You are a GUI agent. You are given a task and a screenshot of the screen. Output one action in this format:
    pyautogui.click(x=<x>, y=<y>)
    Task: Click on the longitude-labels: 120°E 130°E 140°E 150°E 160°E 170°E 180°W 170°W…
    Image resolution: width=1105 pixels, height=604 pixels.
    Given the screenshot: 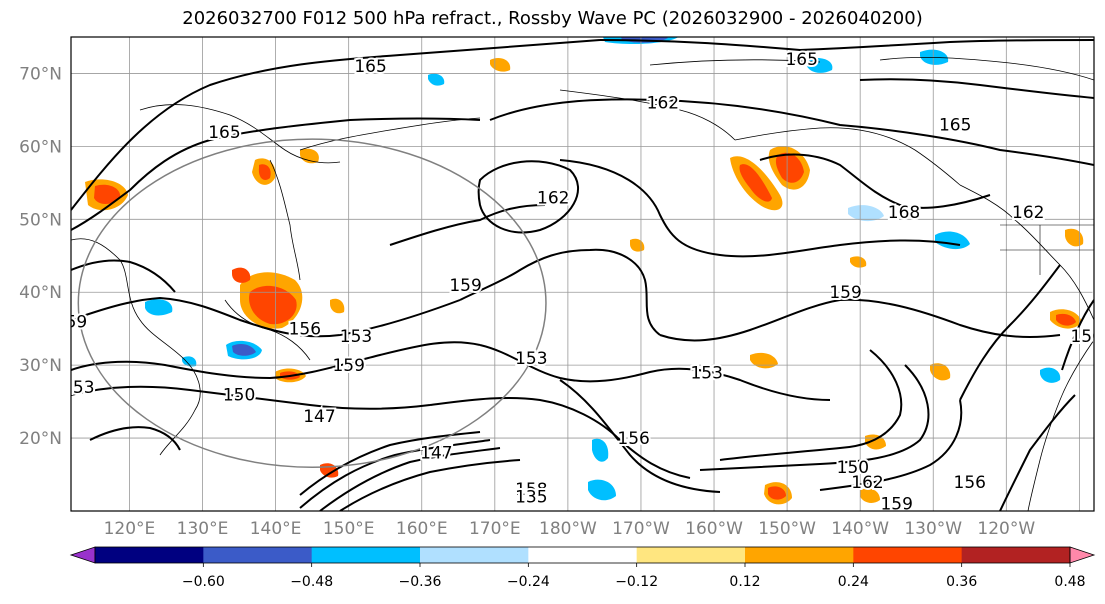 What is the action you would take?
    pyautogui.click(x=570, y=529)
    